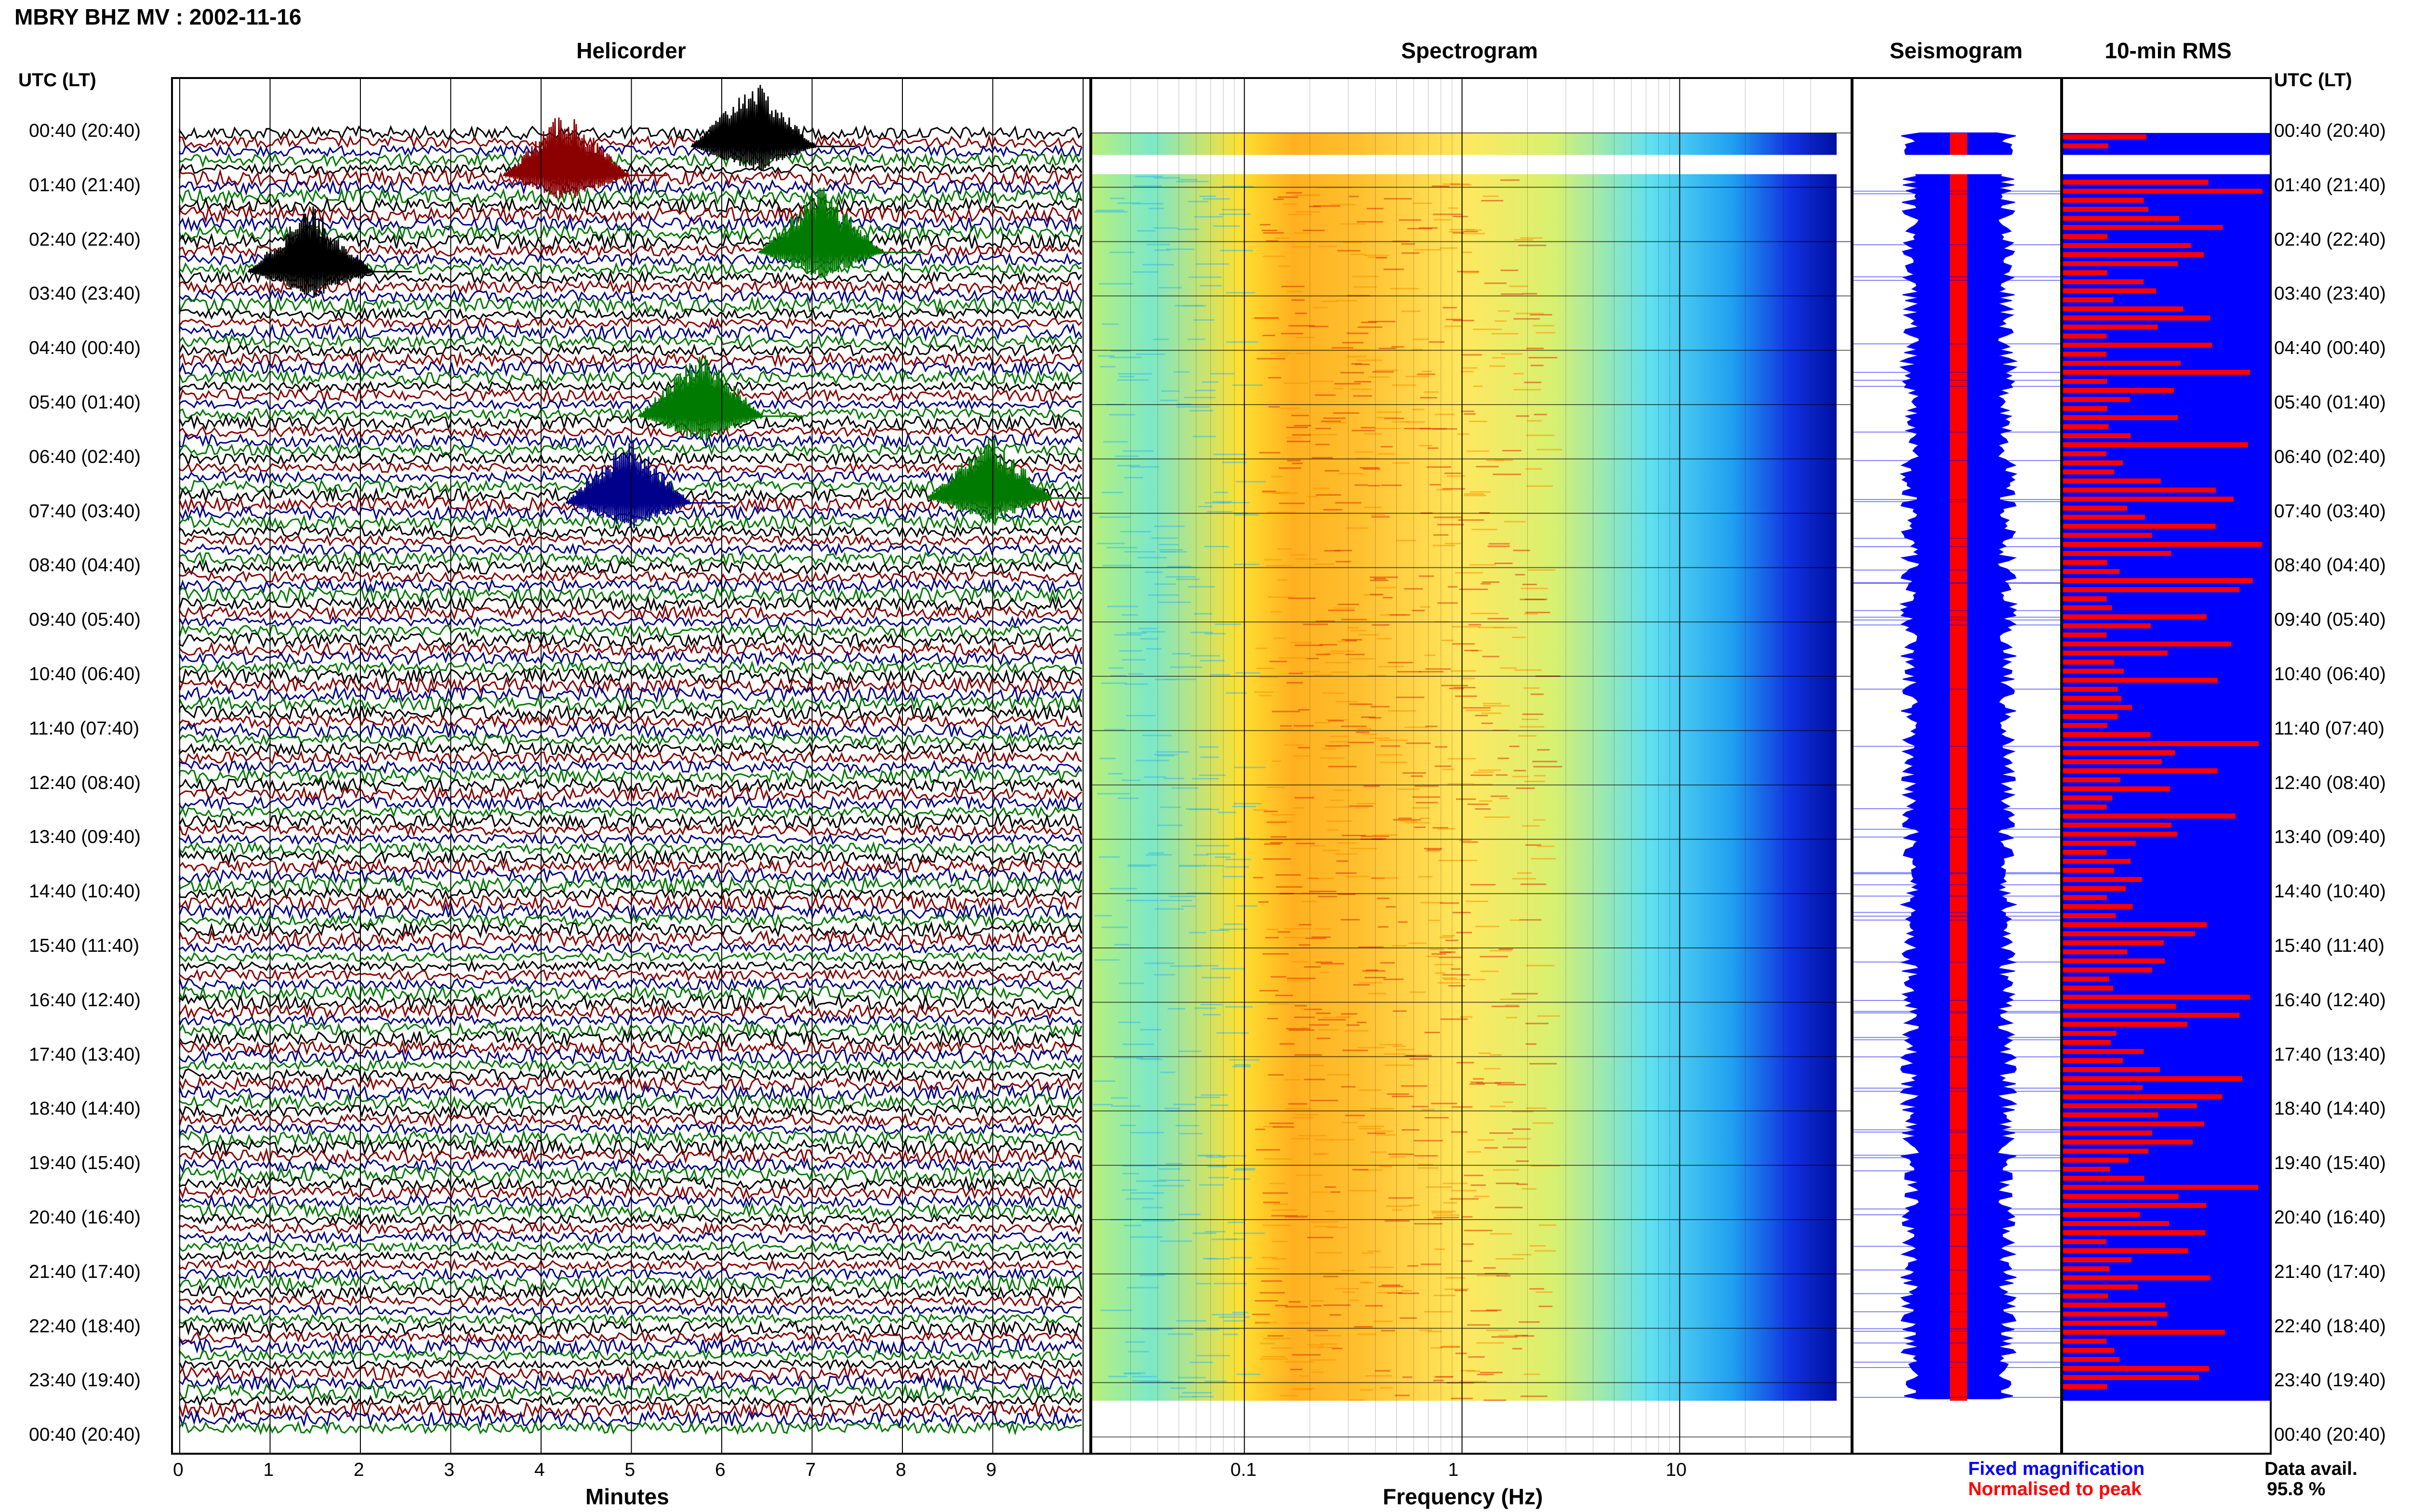  I want to click on utc-header-right: UTC (LT), so click(2313, 80).